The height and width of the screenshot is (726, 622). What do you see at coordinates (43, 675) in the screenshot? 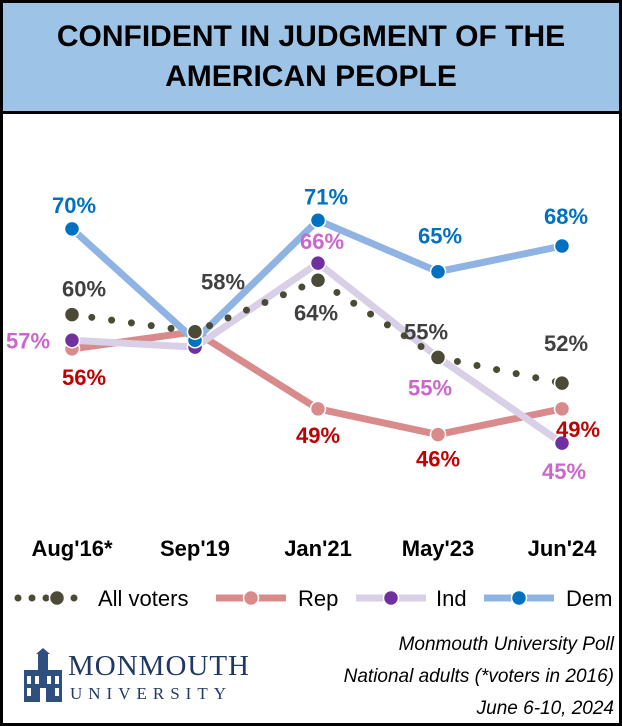
I see `monmouth-logo-building-icon` at bounding box center [43, 675].